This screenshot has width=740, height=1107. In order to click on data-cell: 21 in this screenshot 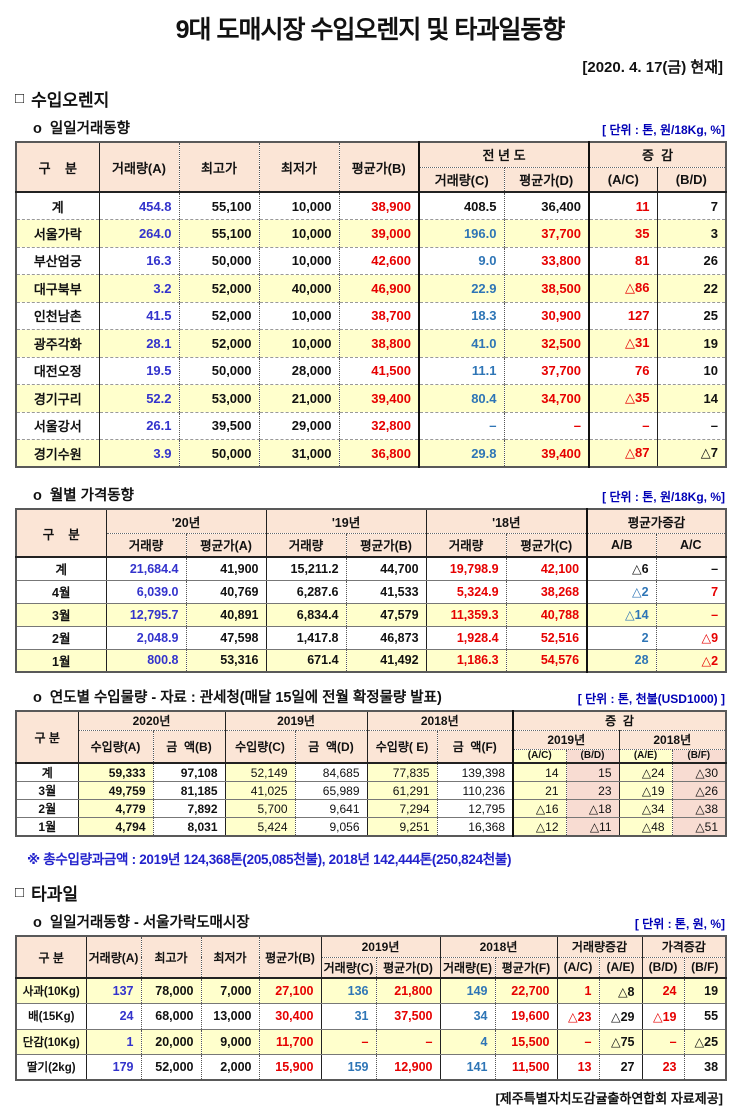, I will do `click(539, 790)`.